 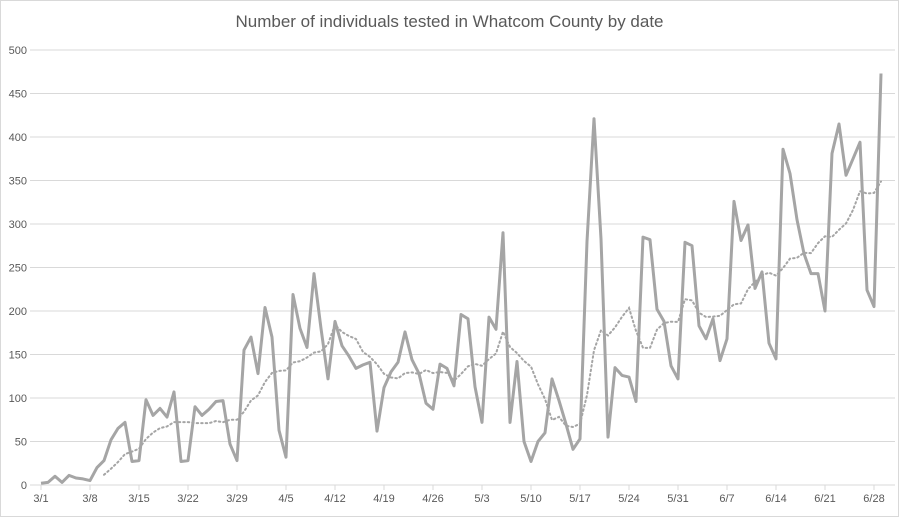 I want to click on x-tick-label: 5/24, so click(x=628, y=499).